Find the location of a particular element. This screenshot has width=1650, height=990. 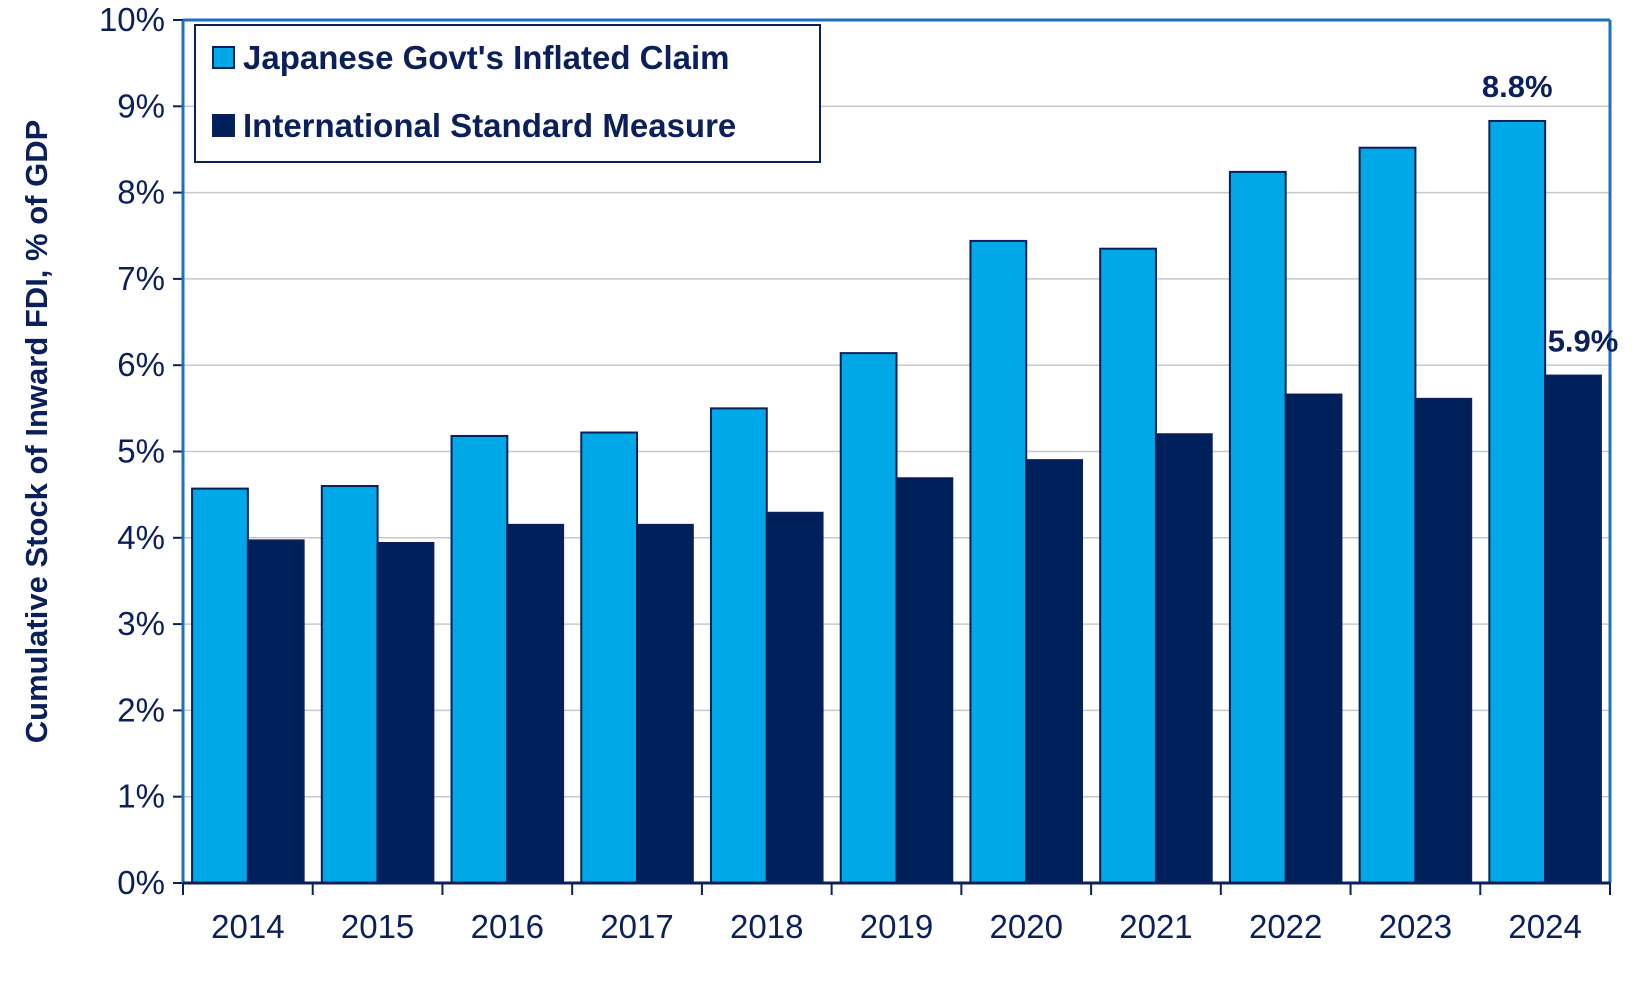

x-tick-label: 2015 is located at coordinates (377, 926).